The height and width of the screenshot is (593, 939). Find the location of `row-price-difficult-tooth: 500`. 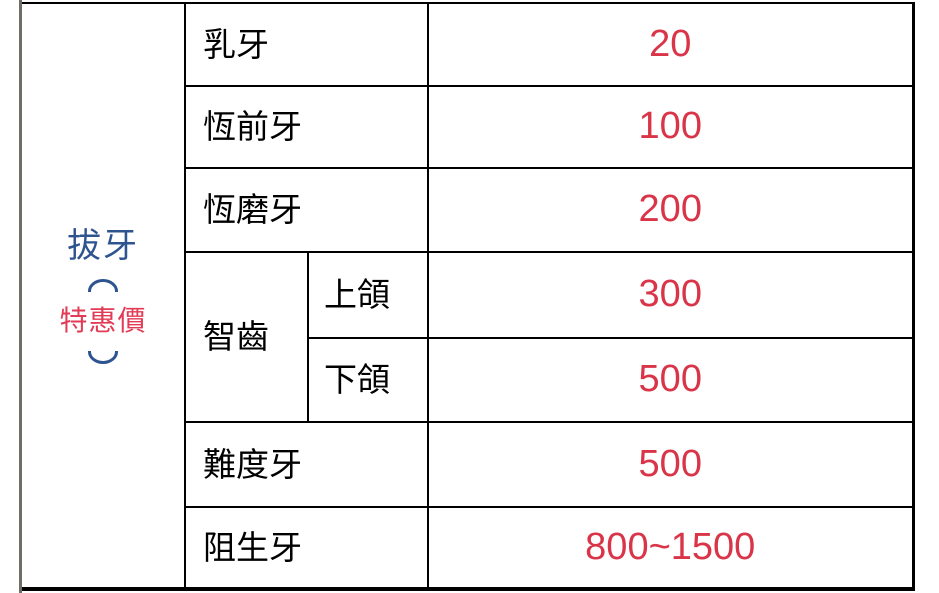

row-price-difficult-tooth: 500 is located at coordinates (670, 464).